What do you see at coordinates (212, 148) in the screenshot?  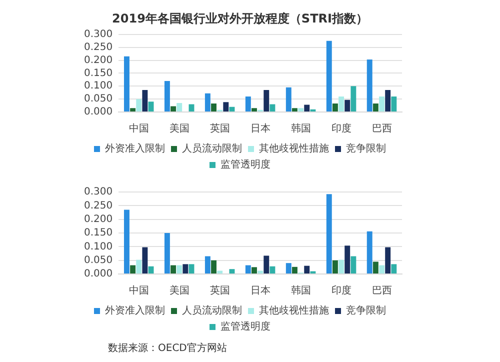 I see `legend-label: 人员流动限制` at bounding box center [212, 148].